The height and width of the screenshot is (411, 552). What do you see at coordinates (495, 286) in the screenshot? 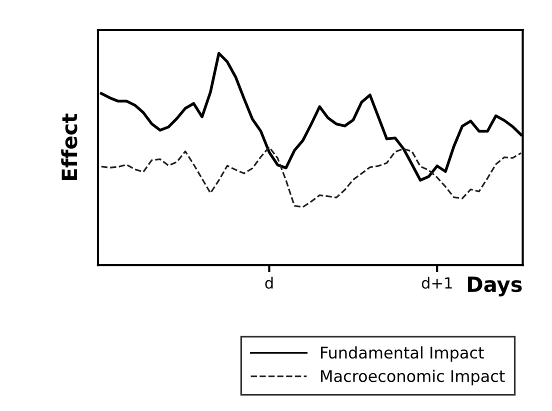
I see `x-axis-title: Days` at bounding box center [495, 286].